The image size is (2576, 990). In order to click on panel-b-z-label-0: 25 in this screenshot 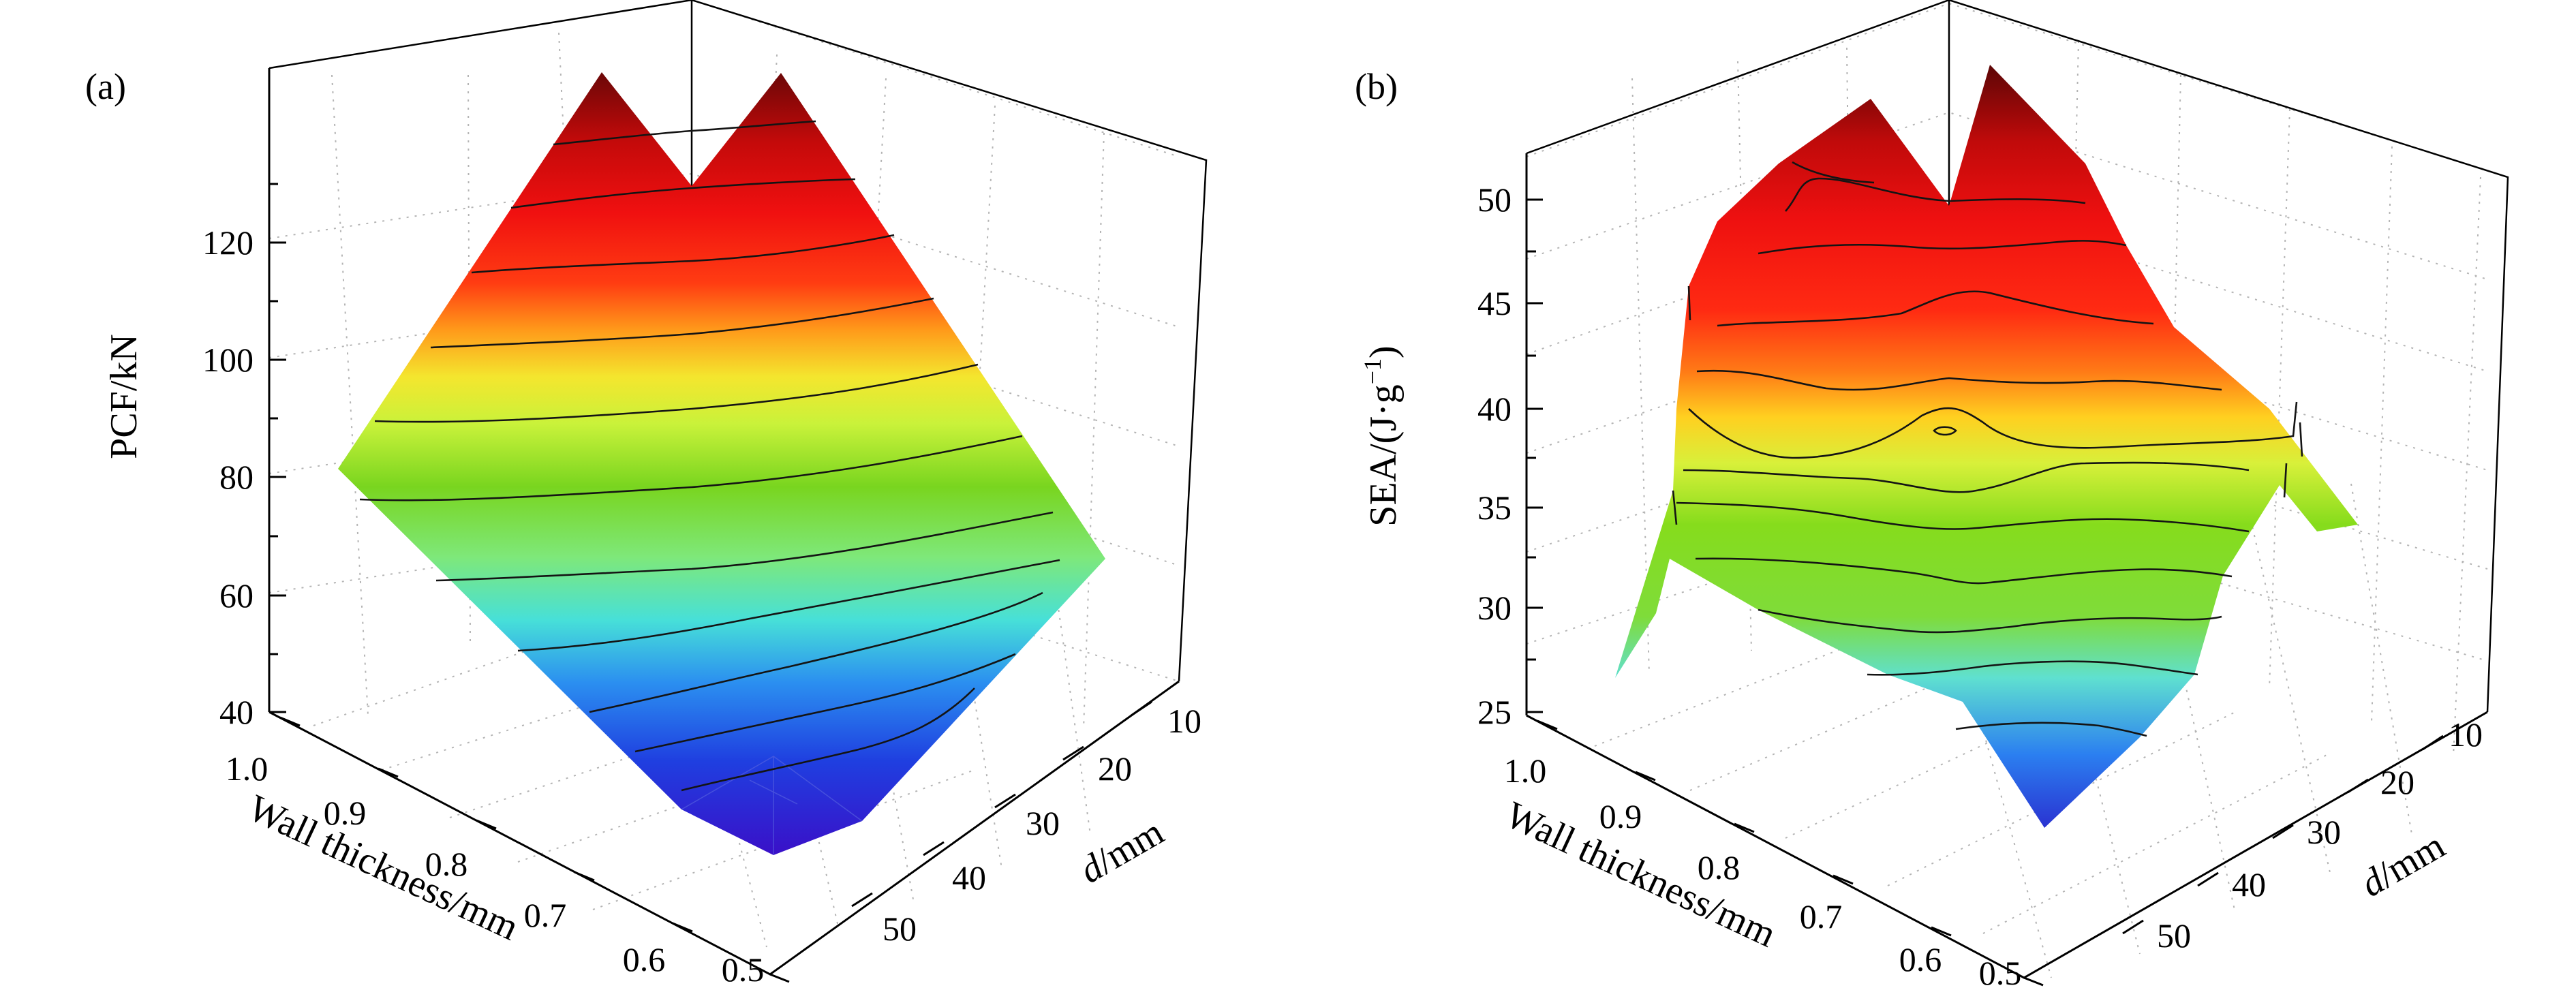, I will do `click(1494, 712)`.